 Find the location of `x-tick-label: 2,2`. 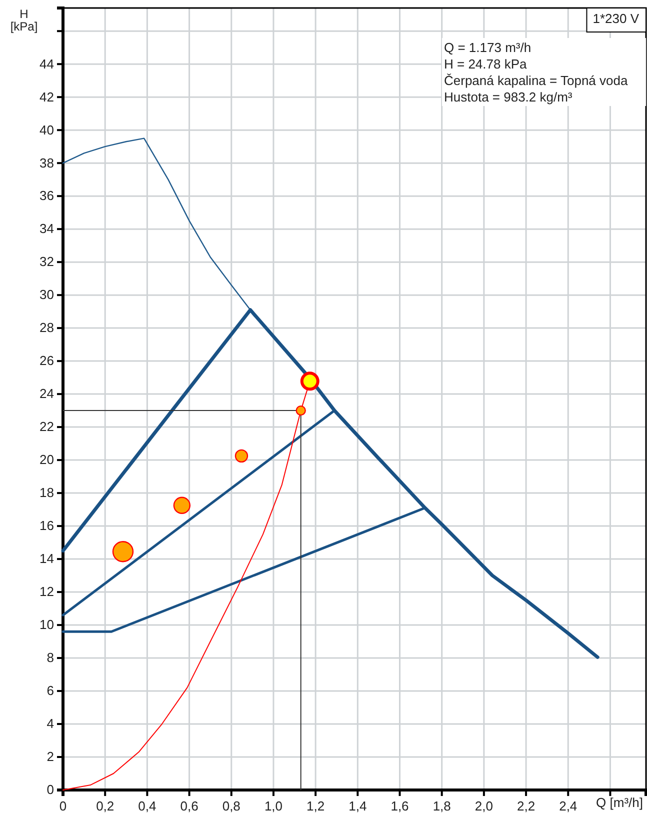

x-tick-label: 2,2 is located at coordinates (526, 806).